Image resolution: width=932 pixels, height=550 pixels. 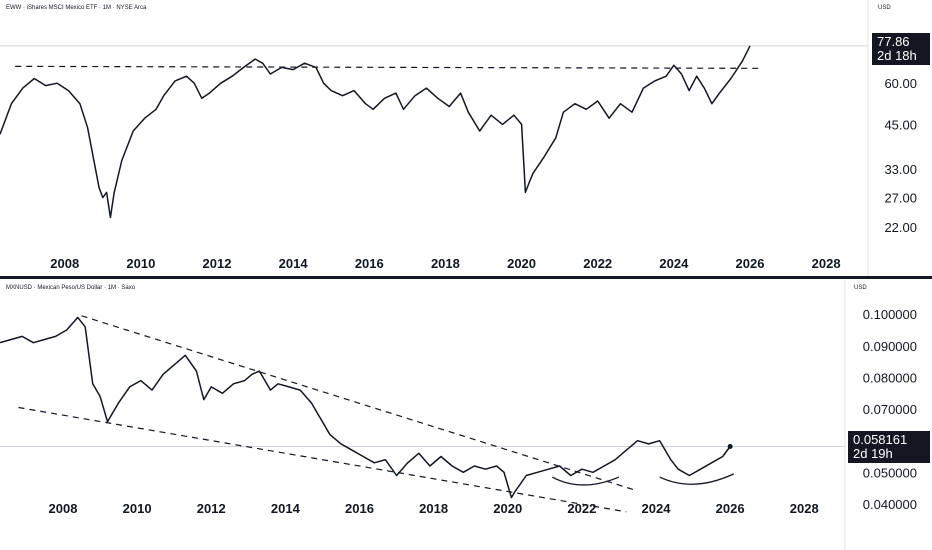 What do you see at coordinates (860, 288) in the screenshot?
I see `mxnusd-currency-label: USD` at bounding box center [860, 288].